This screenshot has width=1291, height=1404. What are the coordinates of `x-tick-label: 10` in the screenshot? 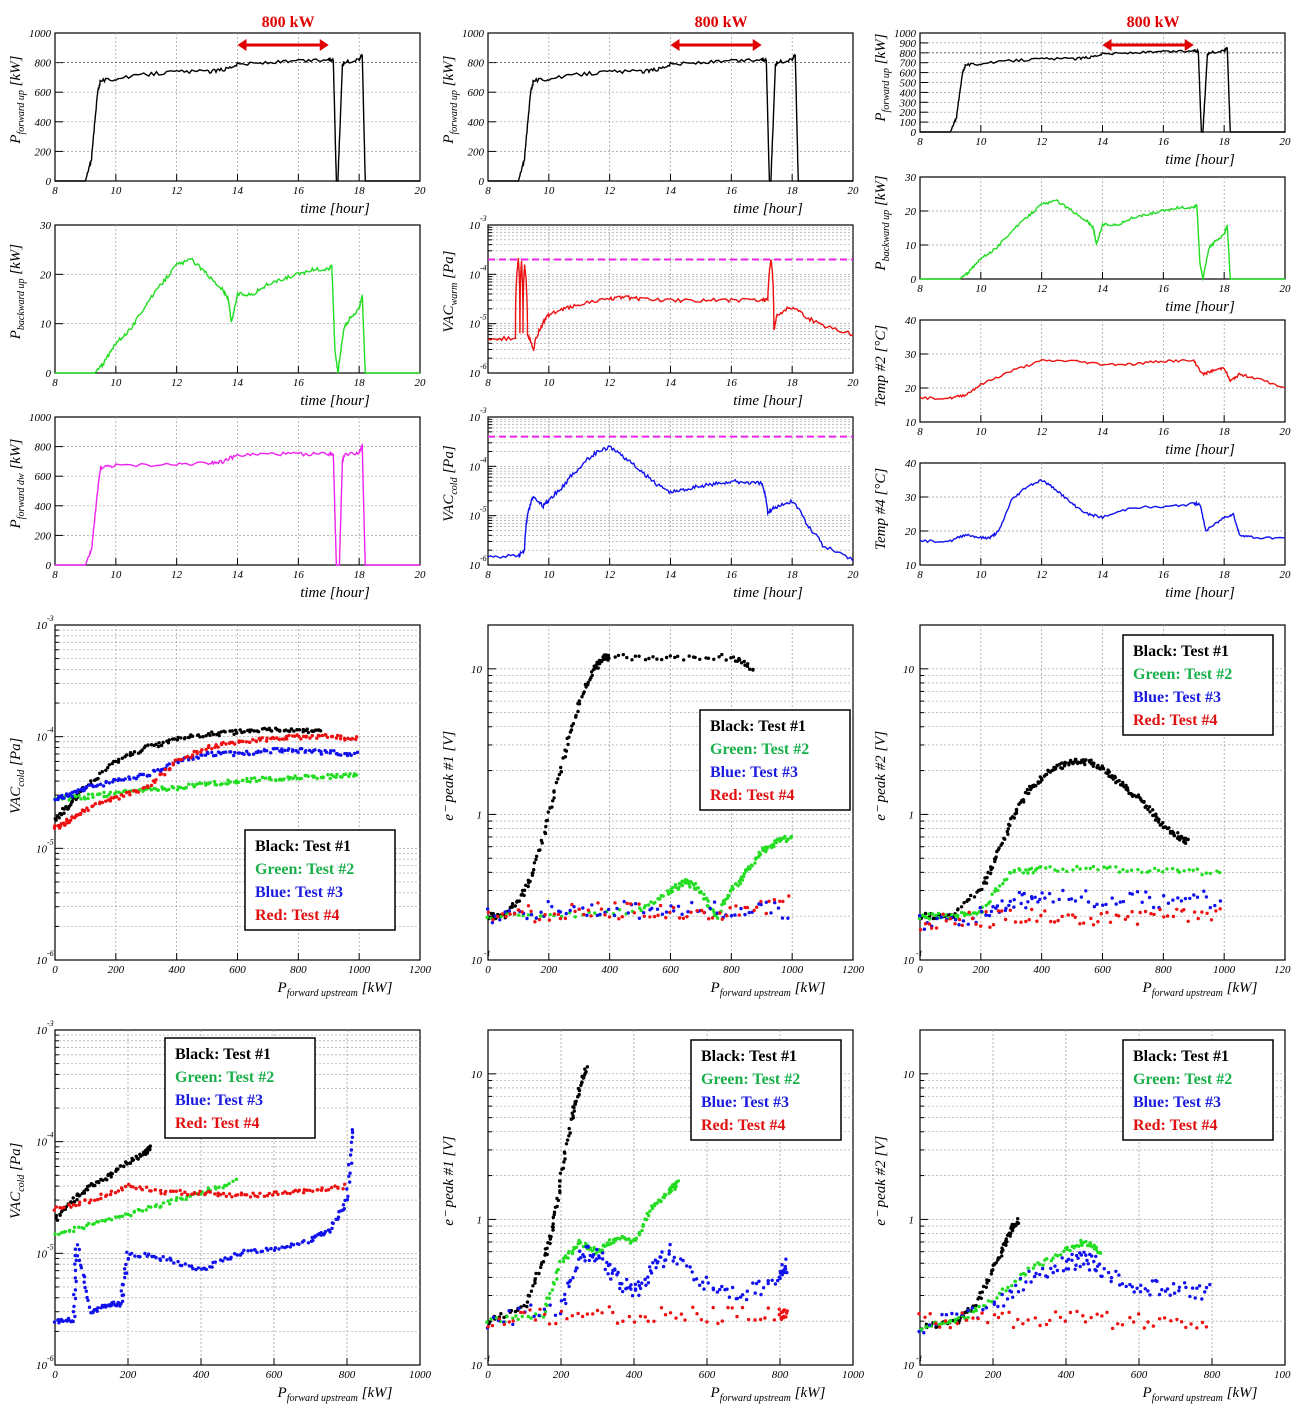 It's located at (549, 575).